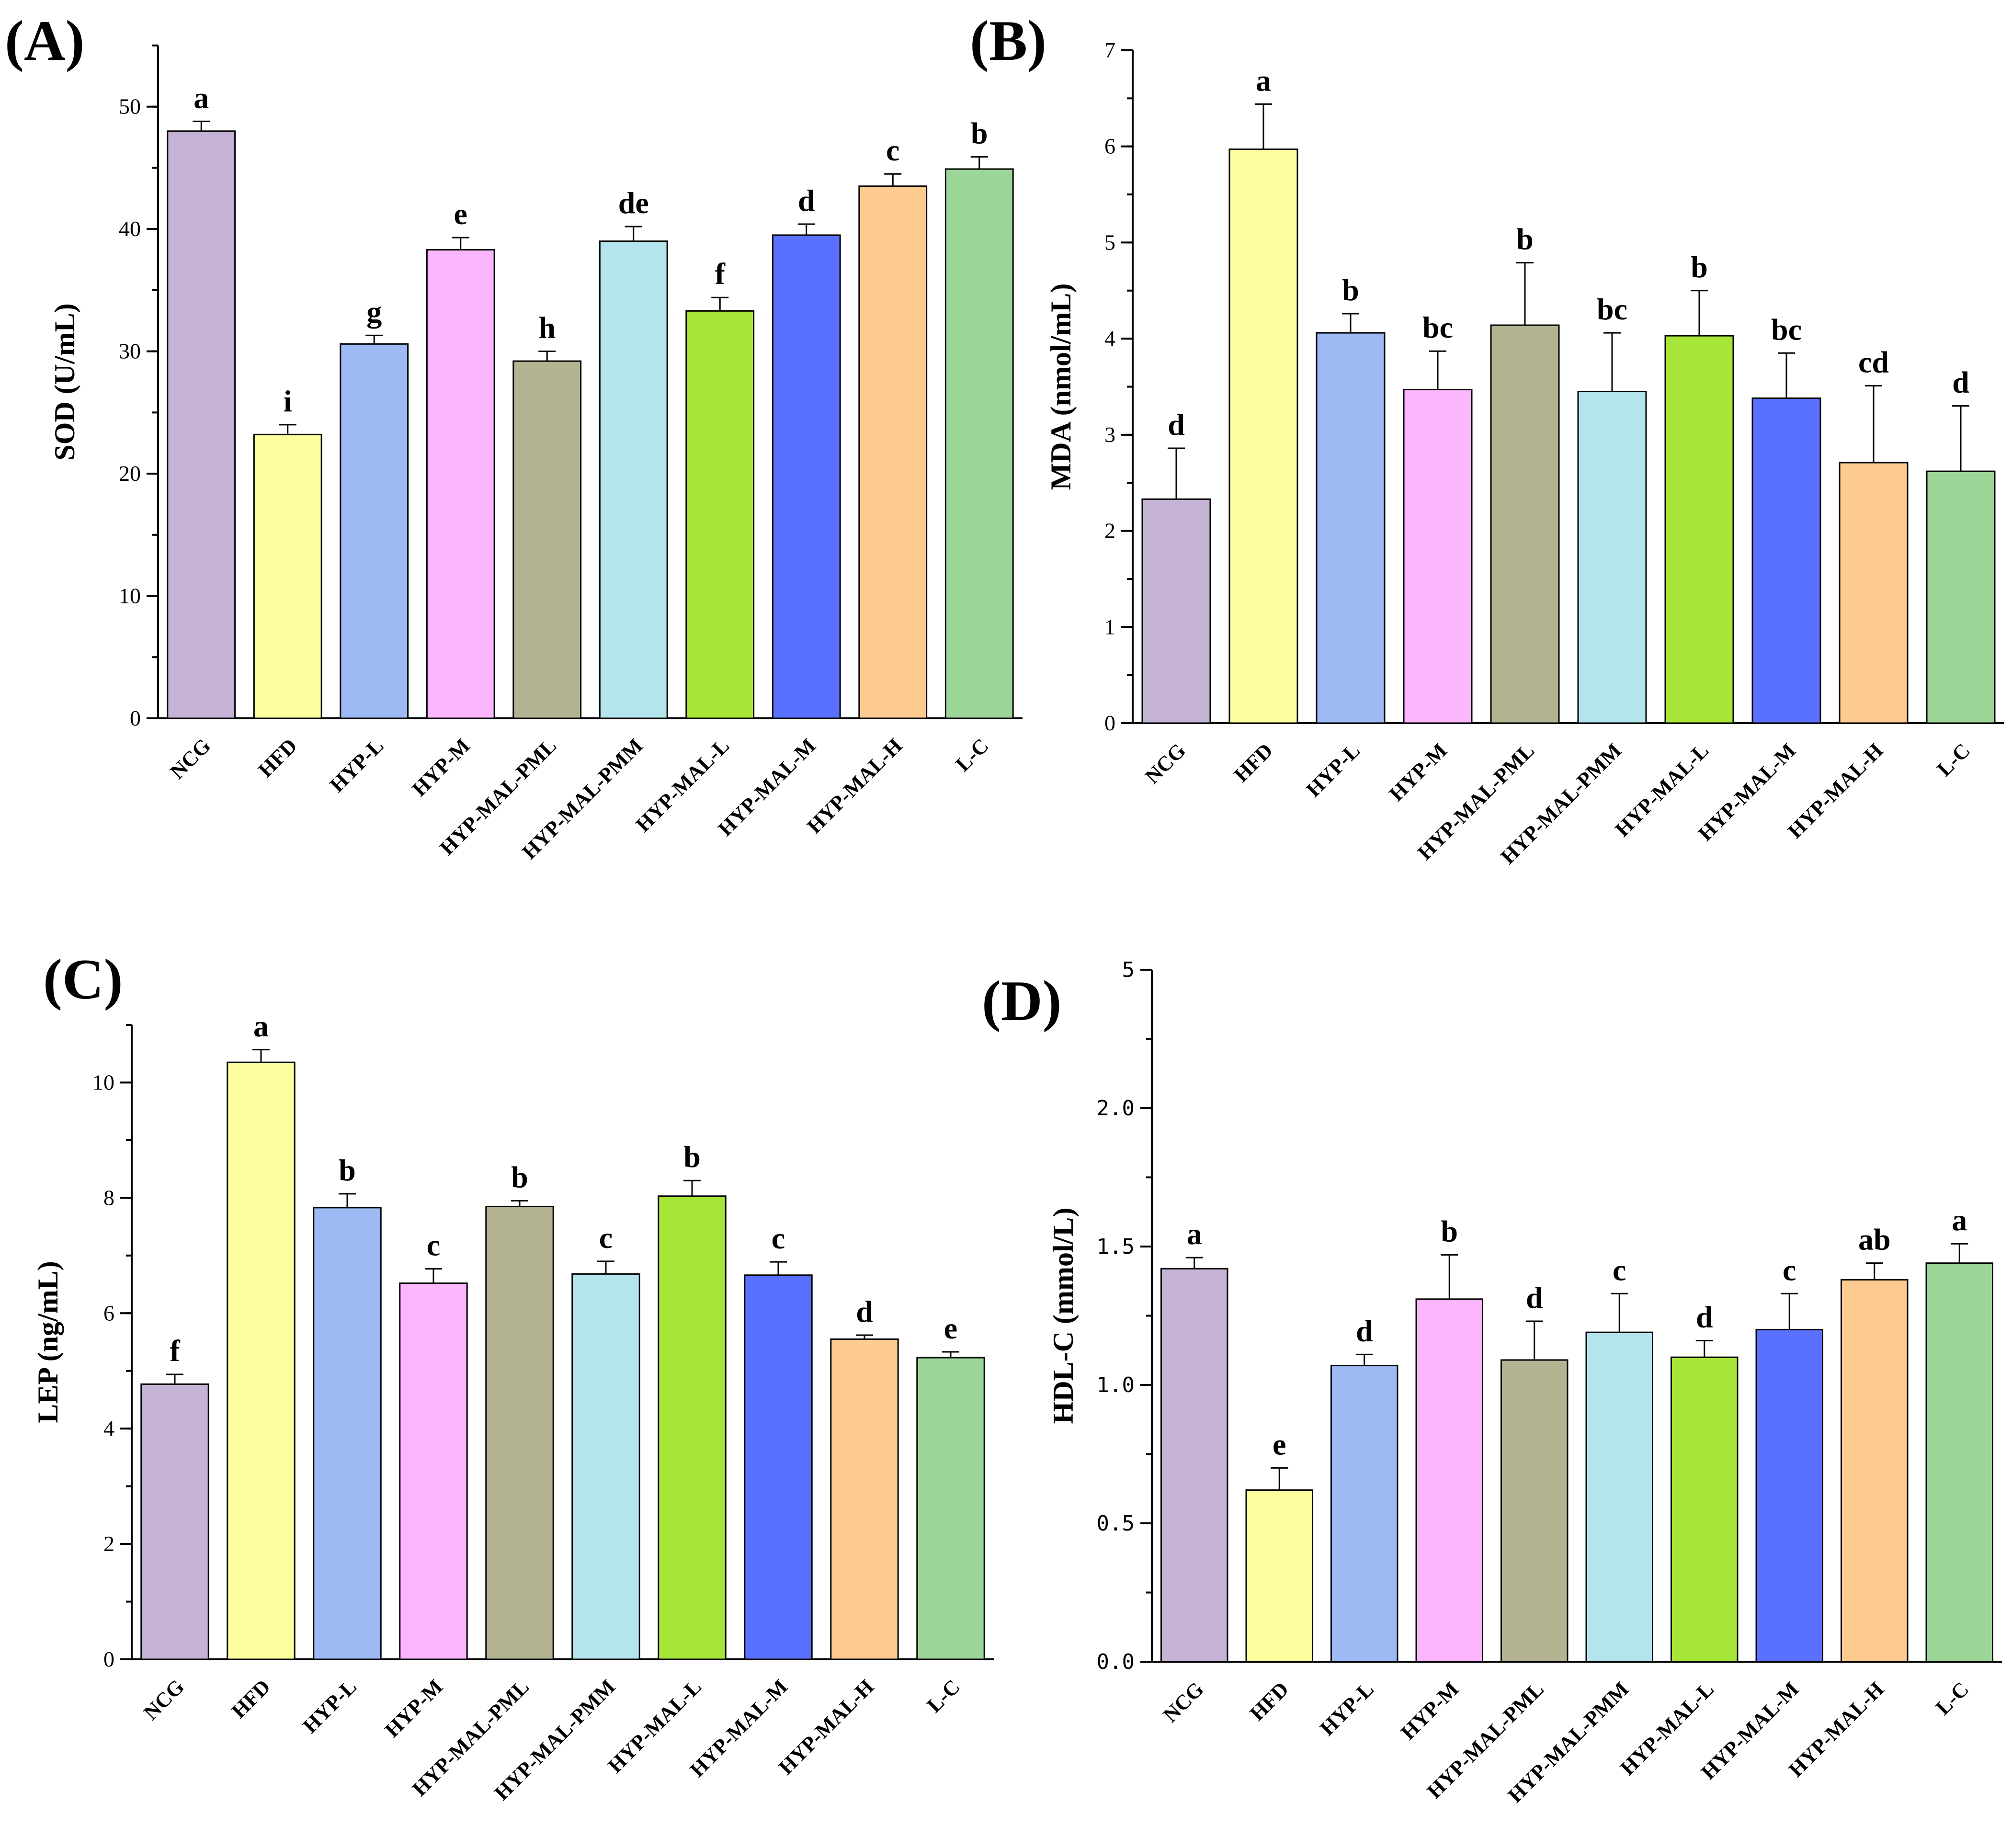 The width and height of the screenshot is (2012, 1848). Describe the element at coordinates (1873, 362) in the screenshot. I see `significance-letter: cd` at that location.